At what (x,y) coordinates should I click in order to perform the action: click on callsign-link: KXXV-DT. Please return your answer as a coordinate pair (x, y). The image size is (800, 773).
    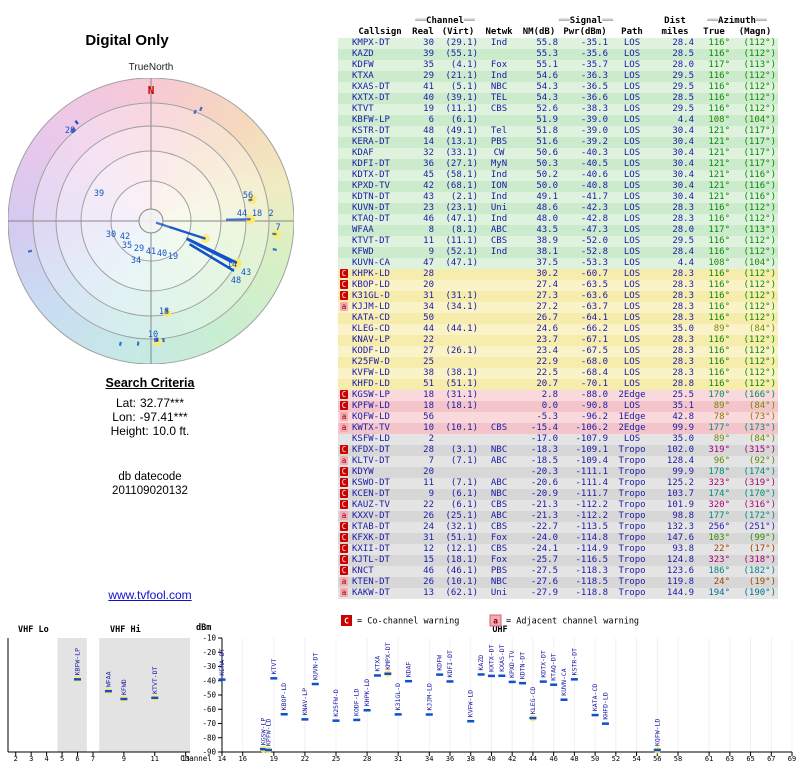
    Looking at the image, I should click on (380, 516).